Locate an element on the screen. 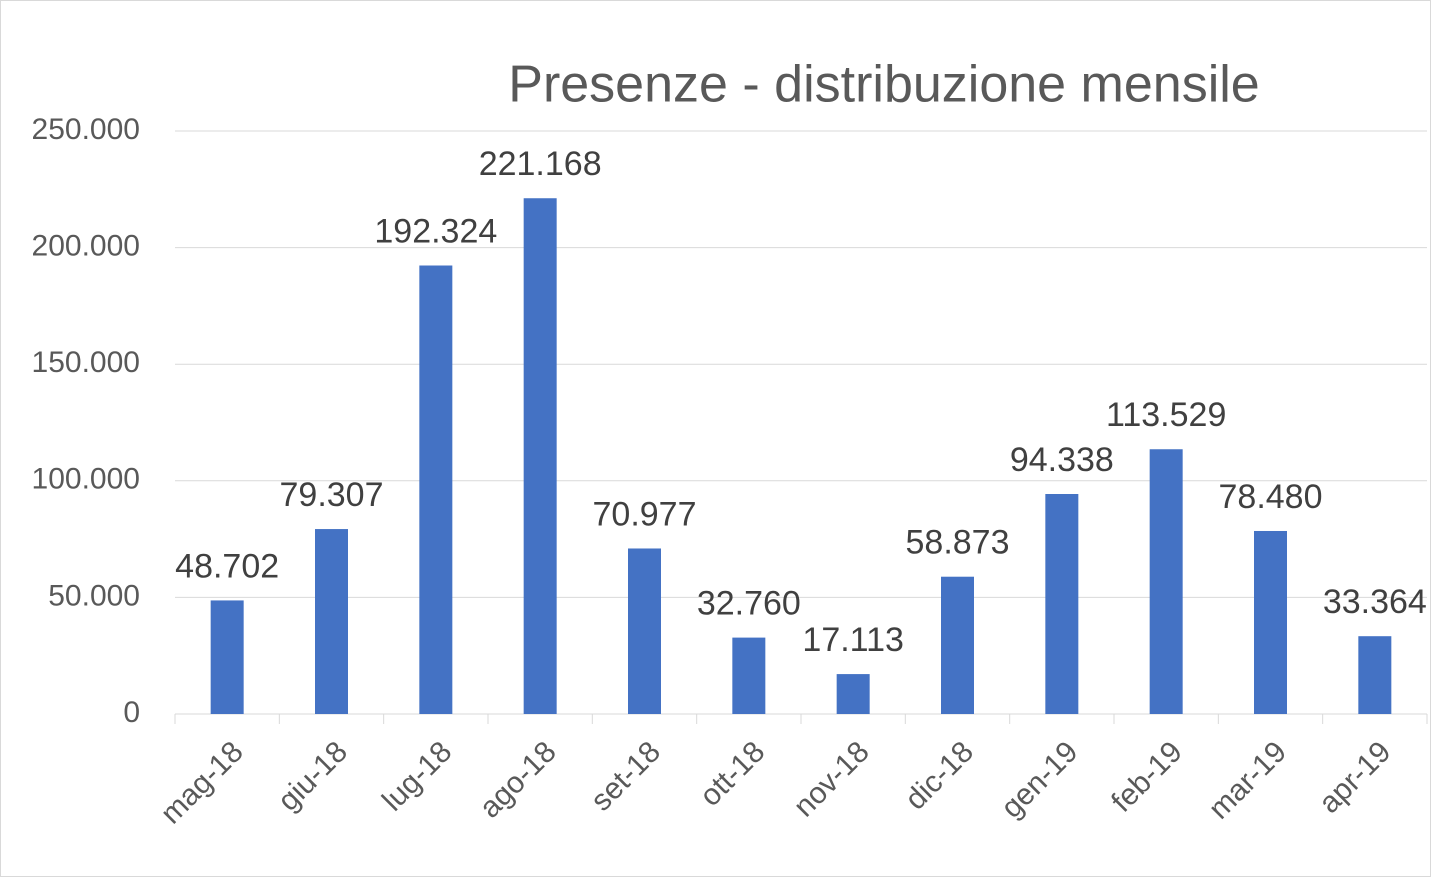 The height and width of the screenshot is (877, 1431). data-label: 33.364 is located at coordinates (1375, 602).